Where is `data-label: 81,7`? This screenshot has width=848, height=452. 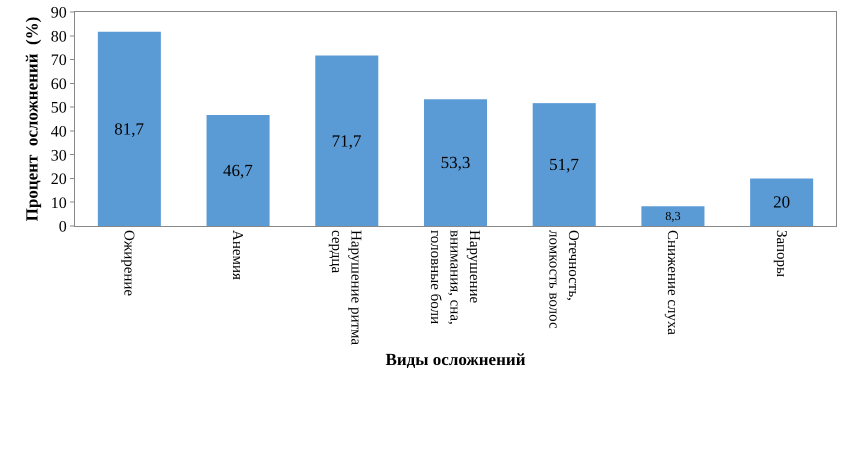
data-label: 81,7 is located at coordinates (129, 128).